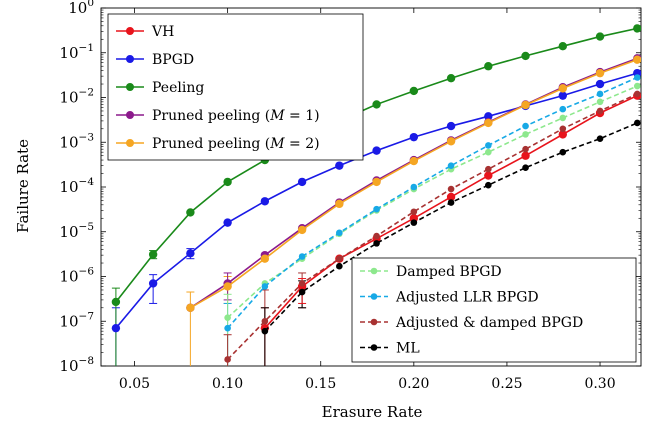 The height and width of the screenshot is (427, 649). Describe the element at coordinates (236, 116) in the screenshot. I see `legend-label: Pruned peeling (M = 1)` at that location.